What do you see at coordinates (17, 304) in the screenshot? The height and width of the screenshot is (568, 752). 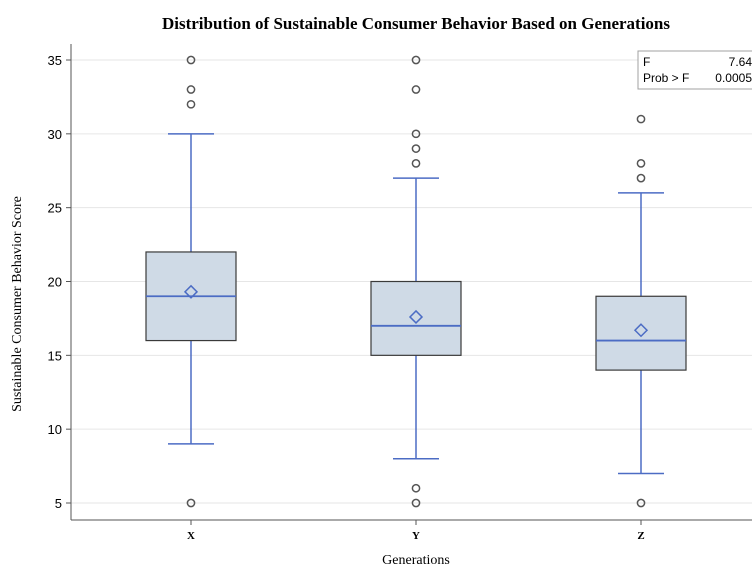 I see `y-axis-title: Sustainable Consumer Behavior Score` at bounding box center [17, 304].